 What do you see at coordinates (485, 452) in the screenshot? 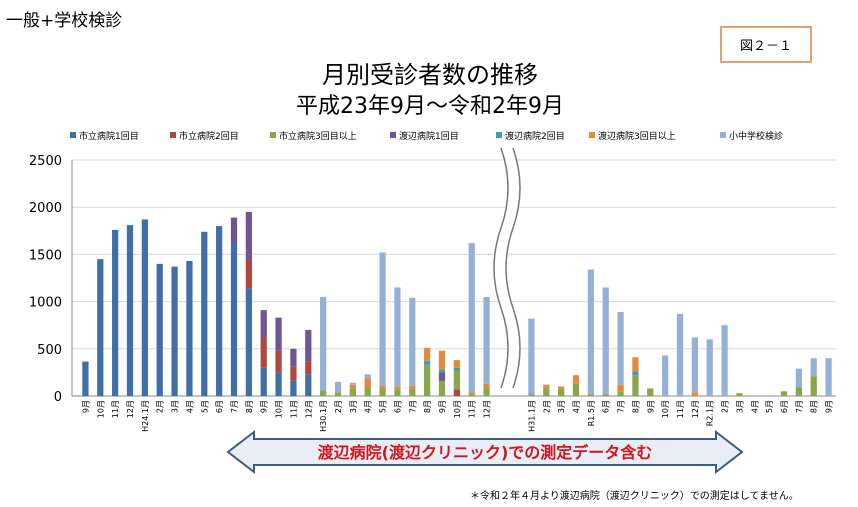
I see `annotation-text: 渡辺病院(渡辺クリニック)での測定データ含む` at bounding box center [485, 452].